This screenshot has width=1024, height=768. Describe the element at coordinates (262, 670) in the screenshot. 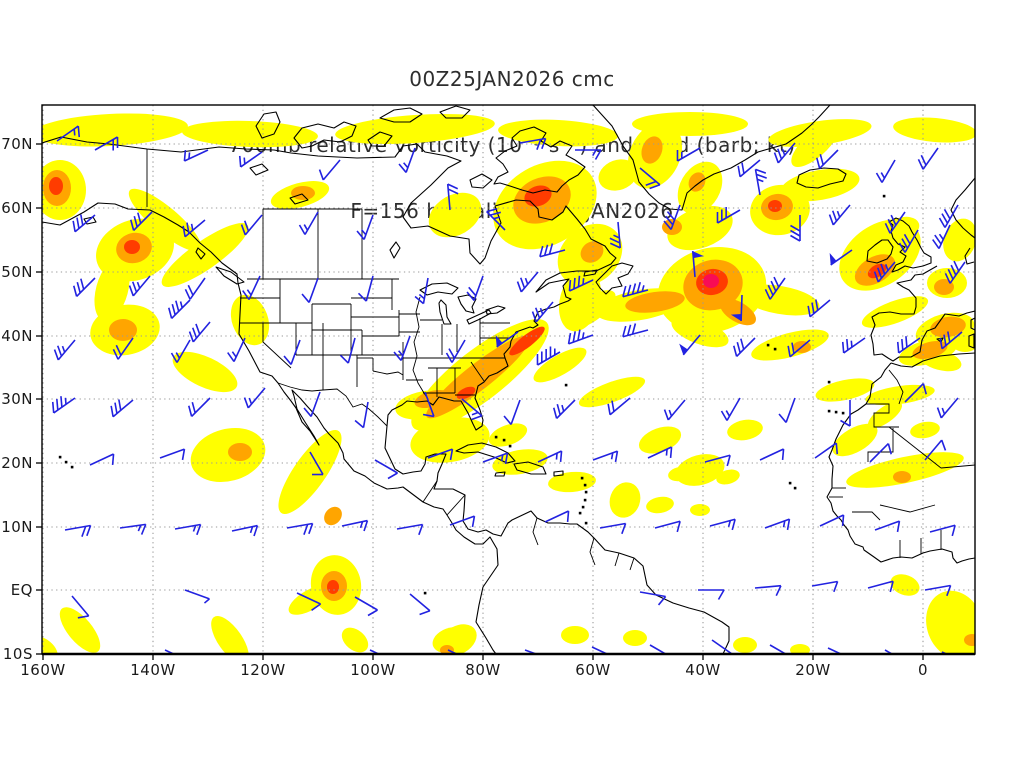

I see `x-tick-label: 120W` at that location.